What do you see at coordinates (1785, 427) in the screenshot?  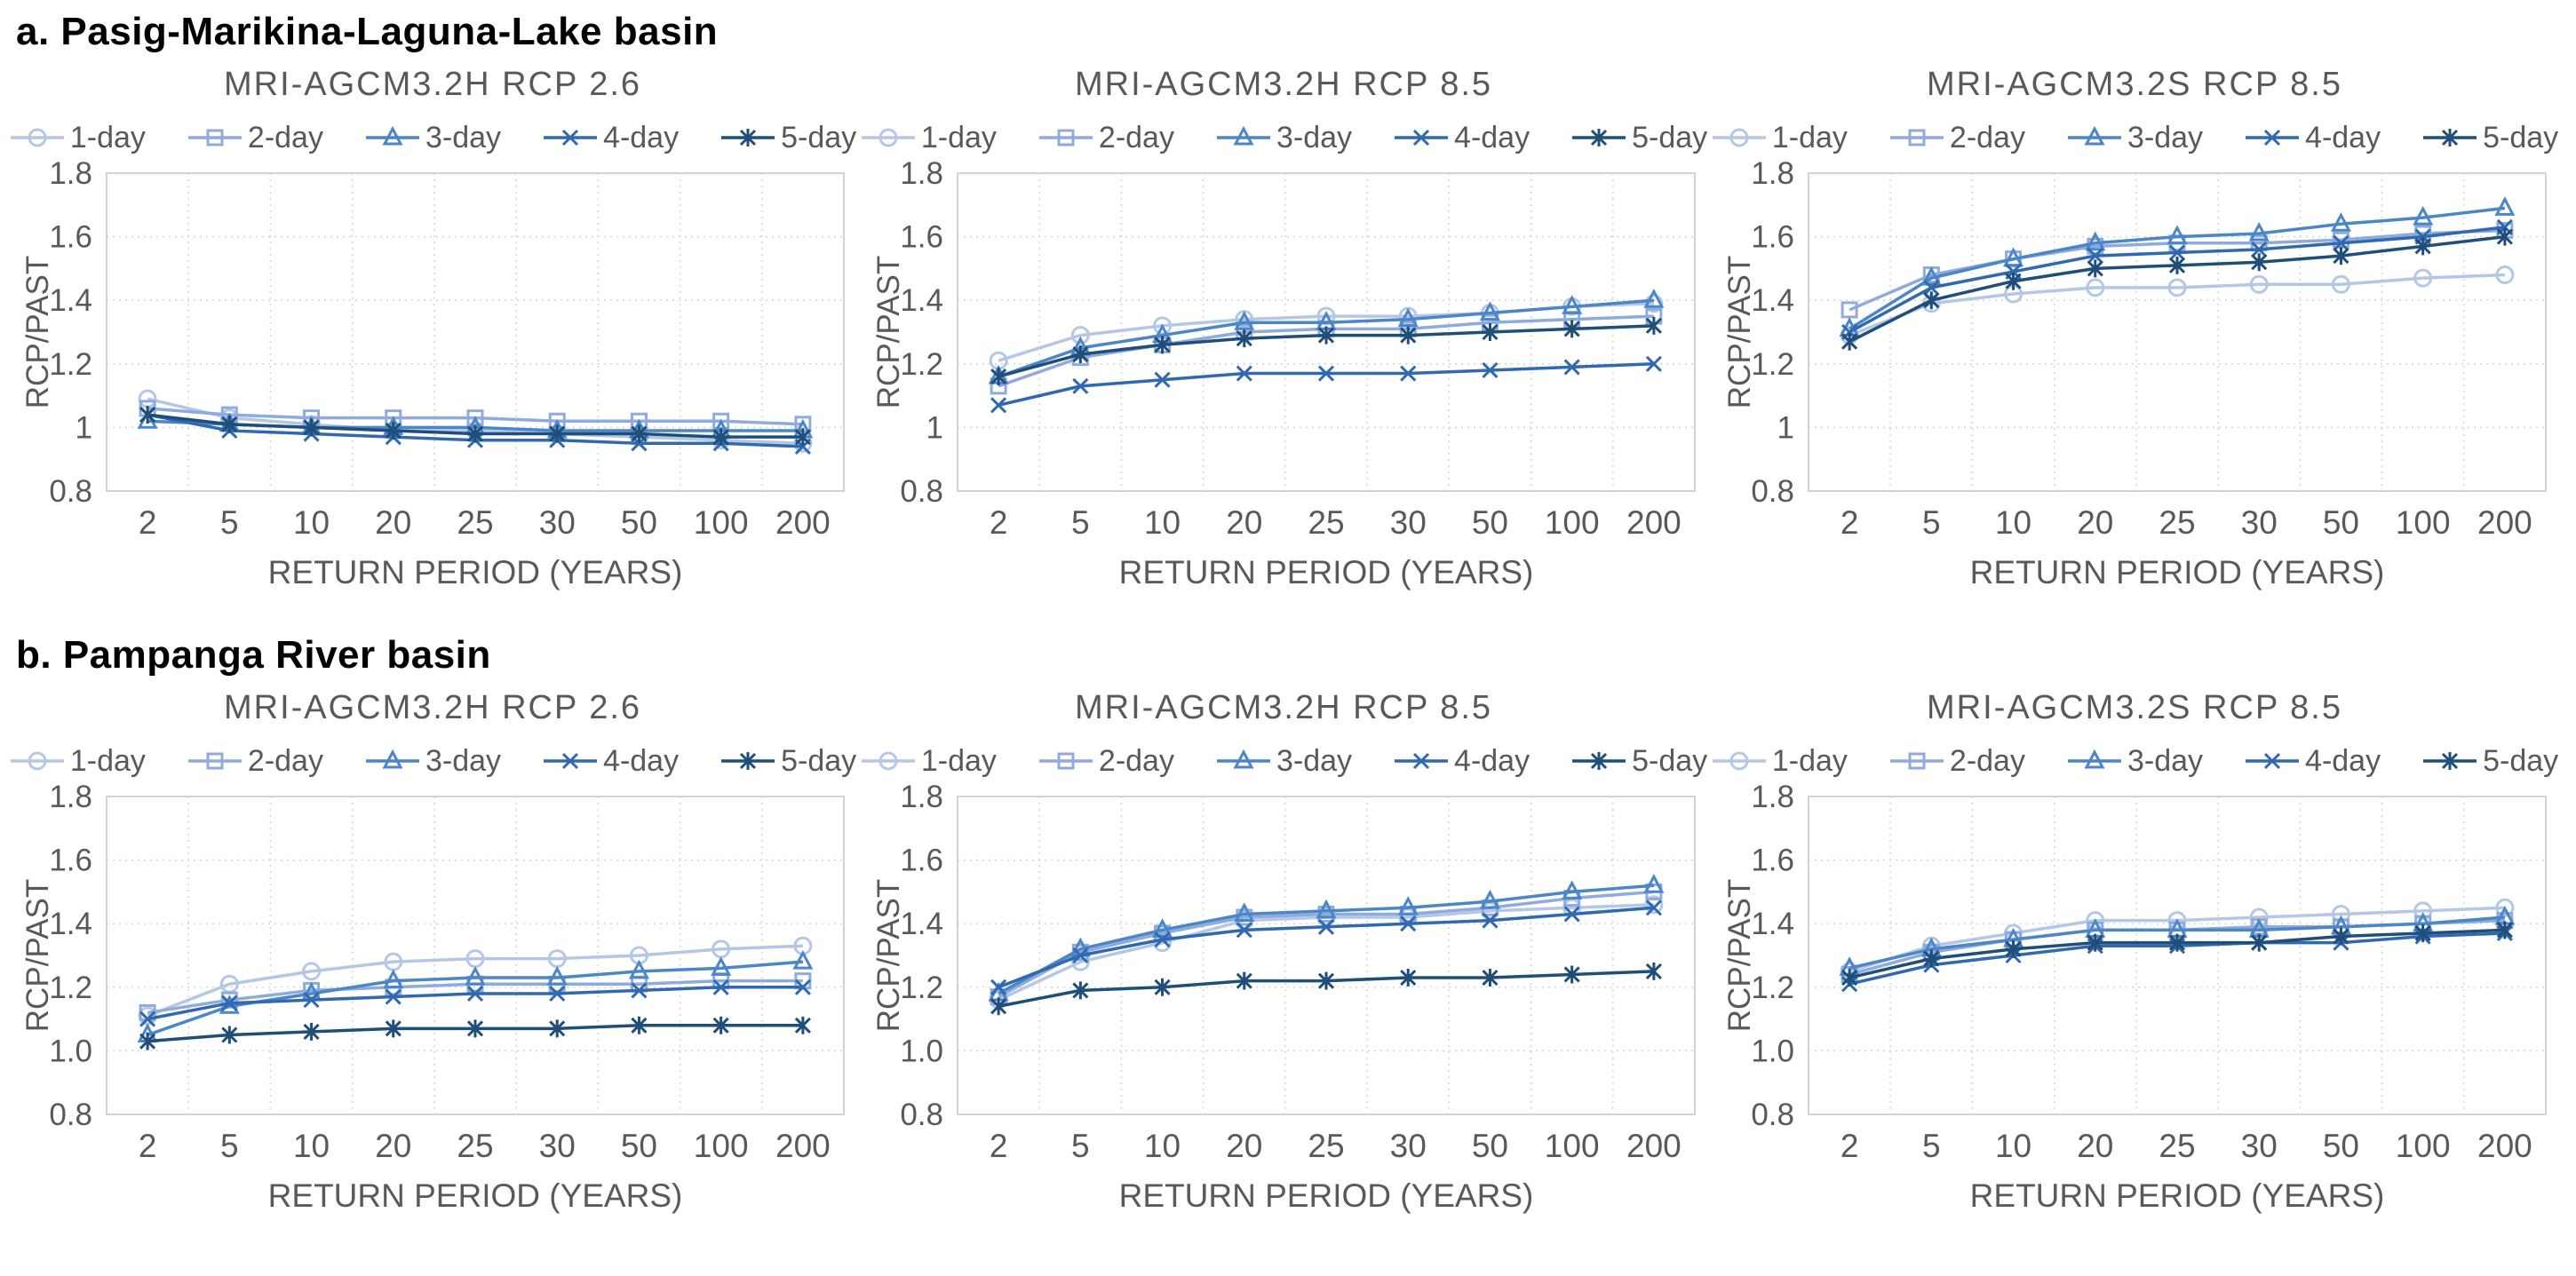 I see `svg-text: 1` at bounding box center [1785, 427].